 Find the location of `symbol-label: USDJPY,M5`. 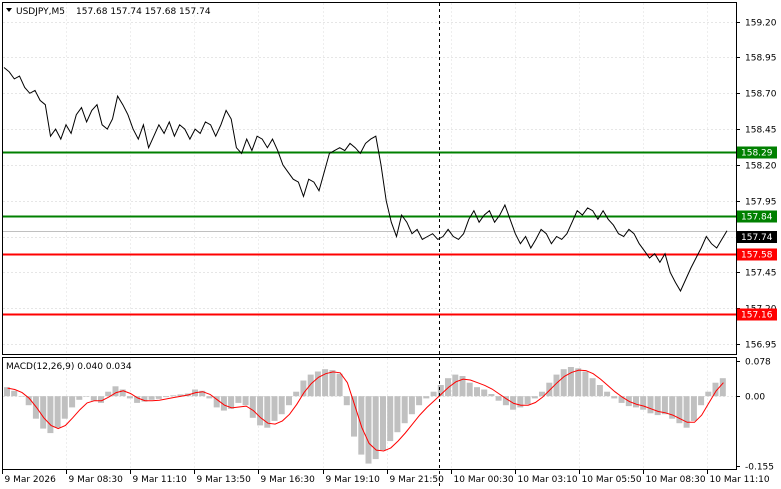

symbol-label: USDJPY,M5 is located at coordinates (40, 12).